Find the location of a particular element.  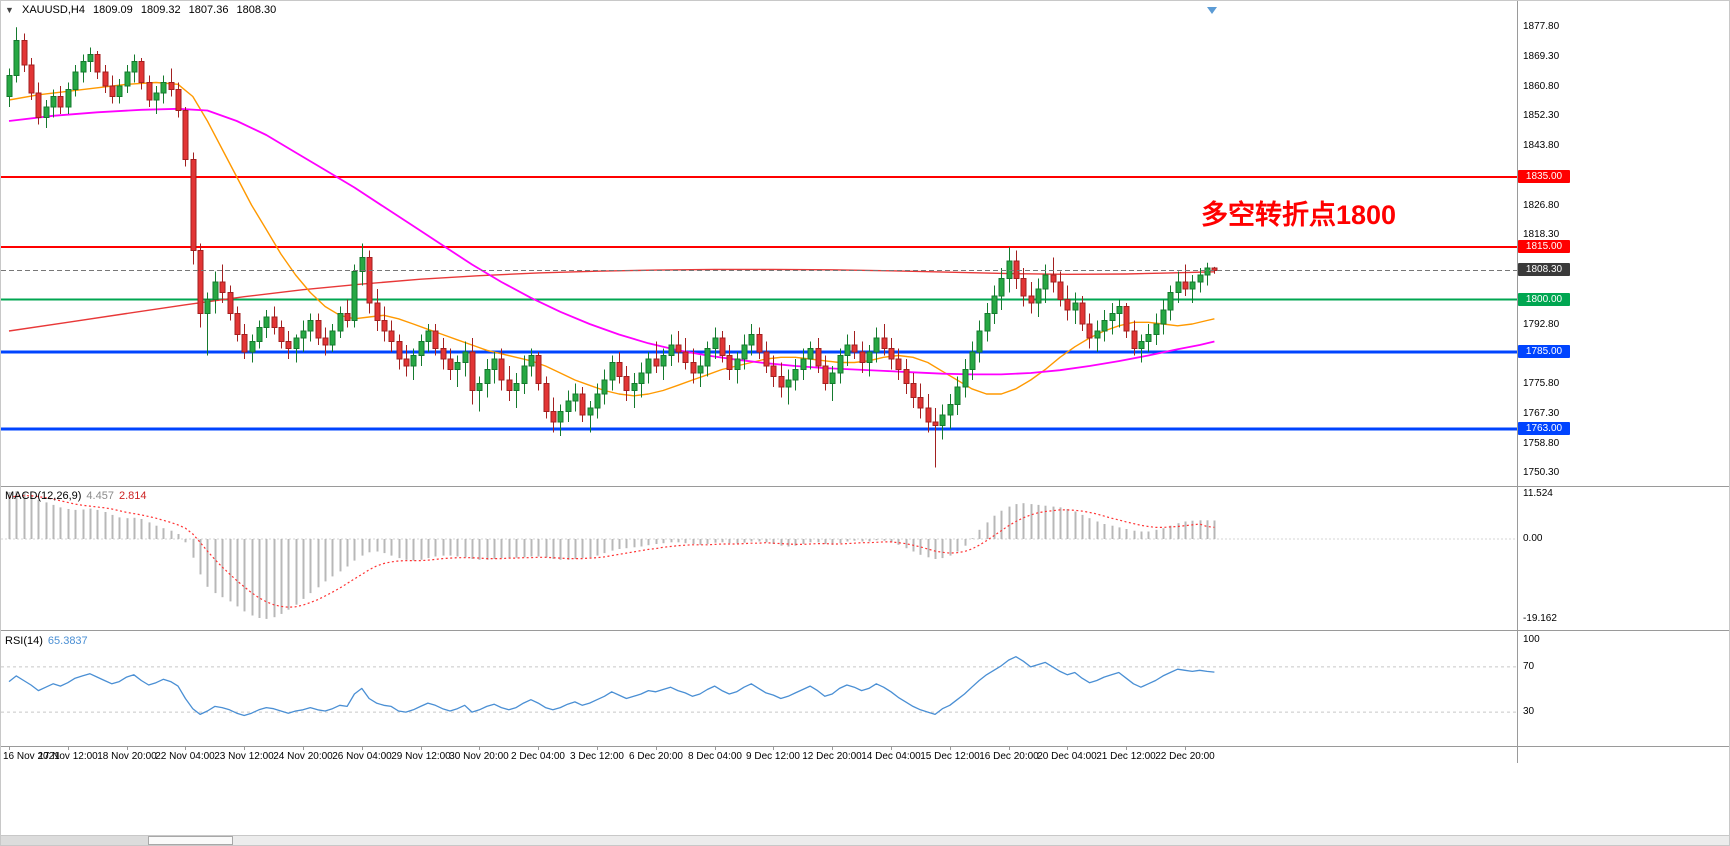

symbol-timeframe: XAUUSD,H4 is located at coordinates (53, 10).